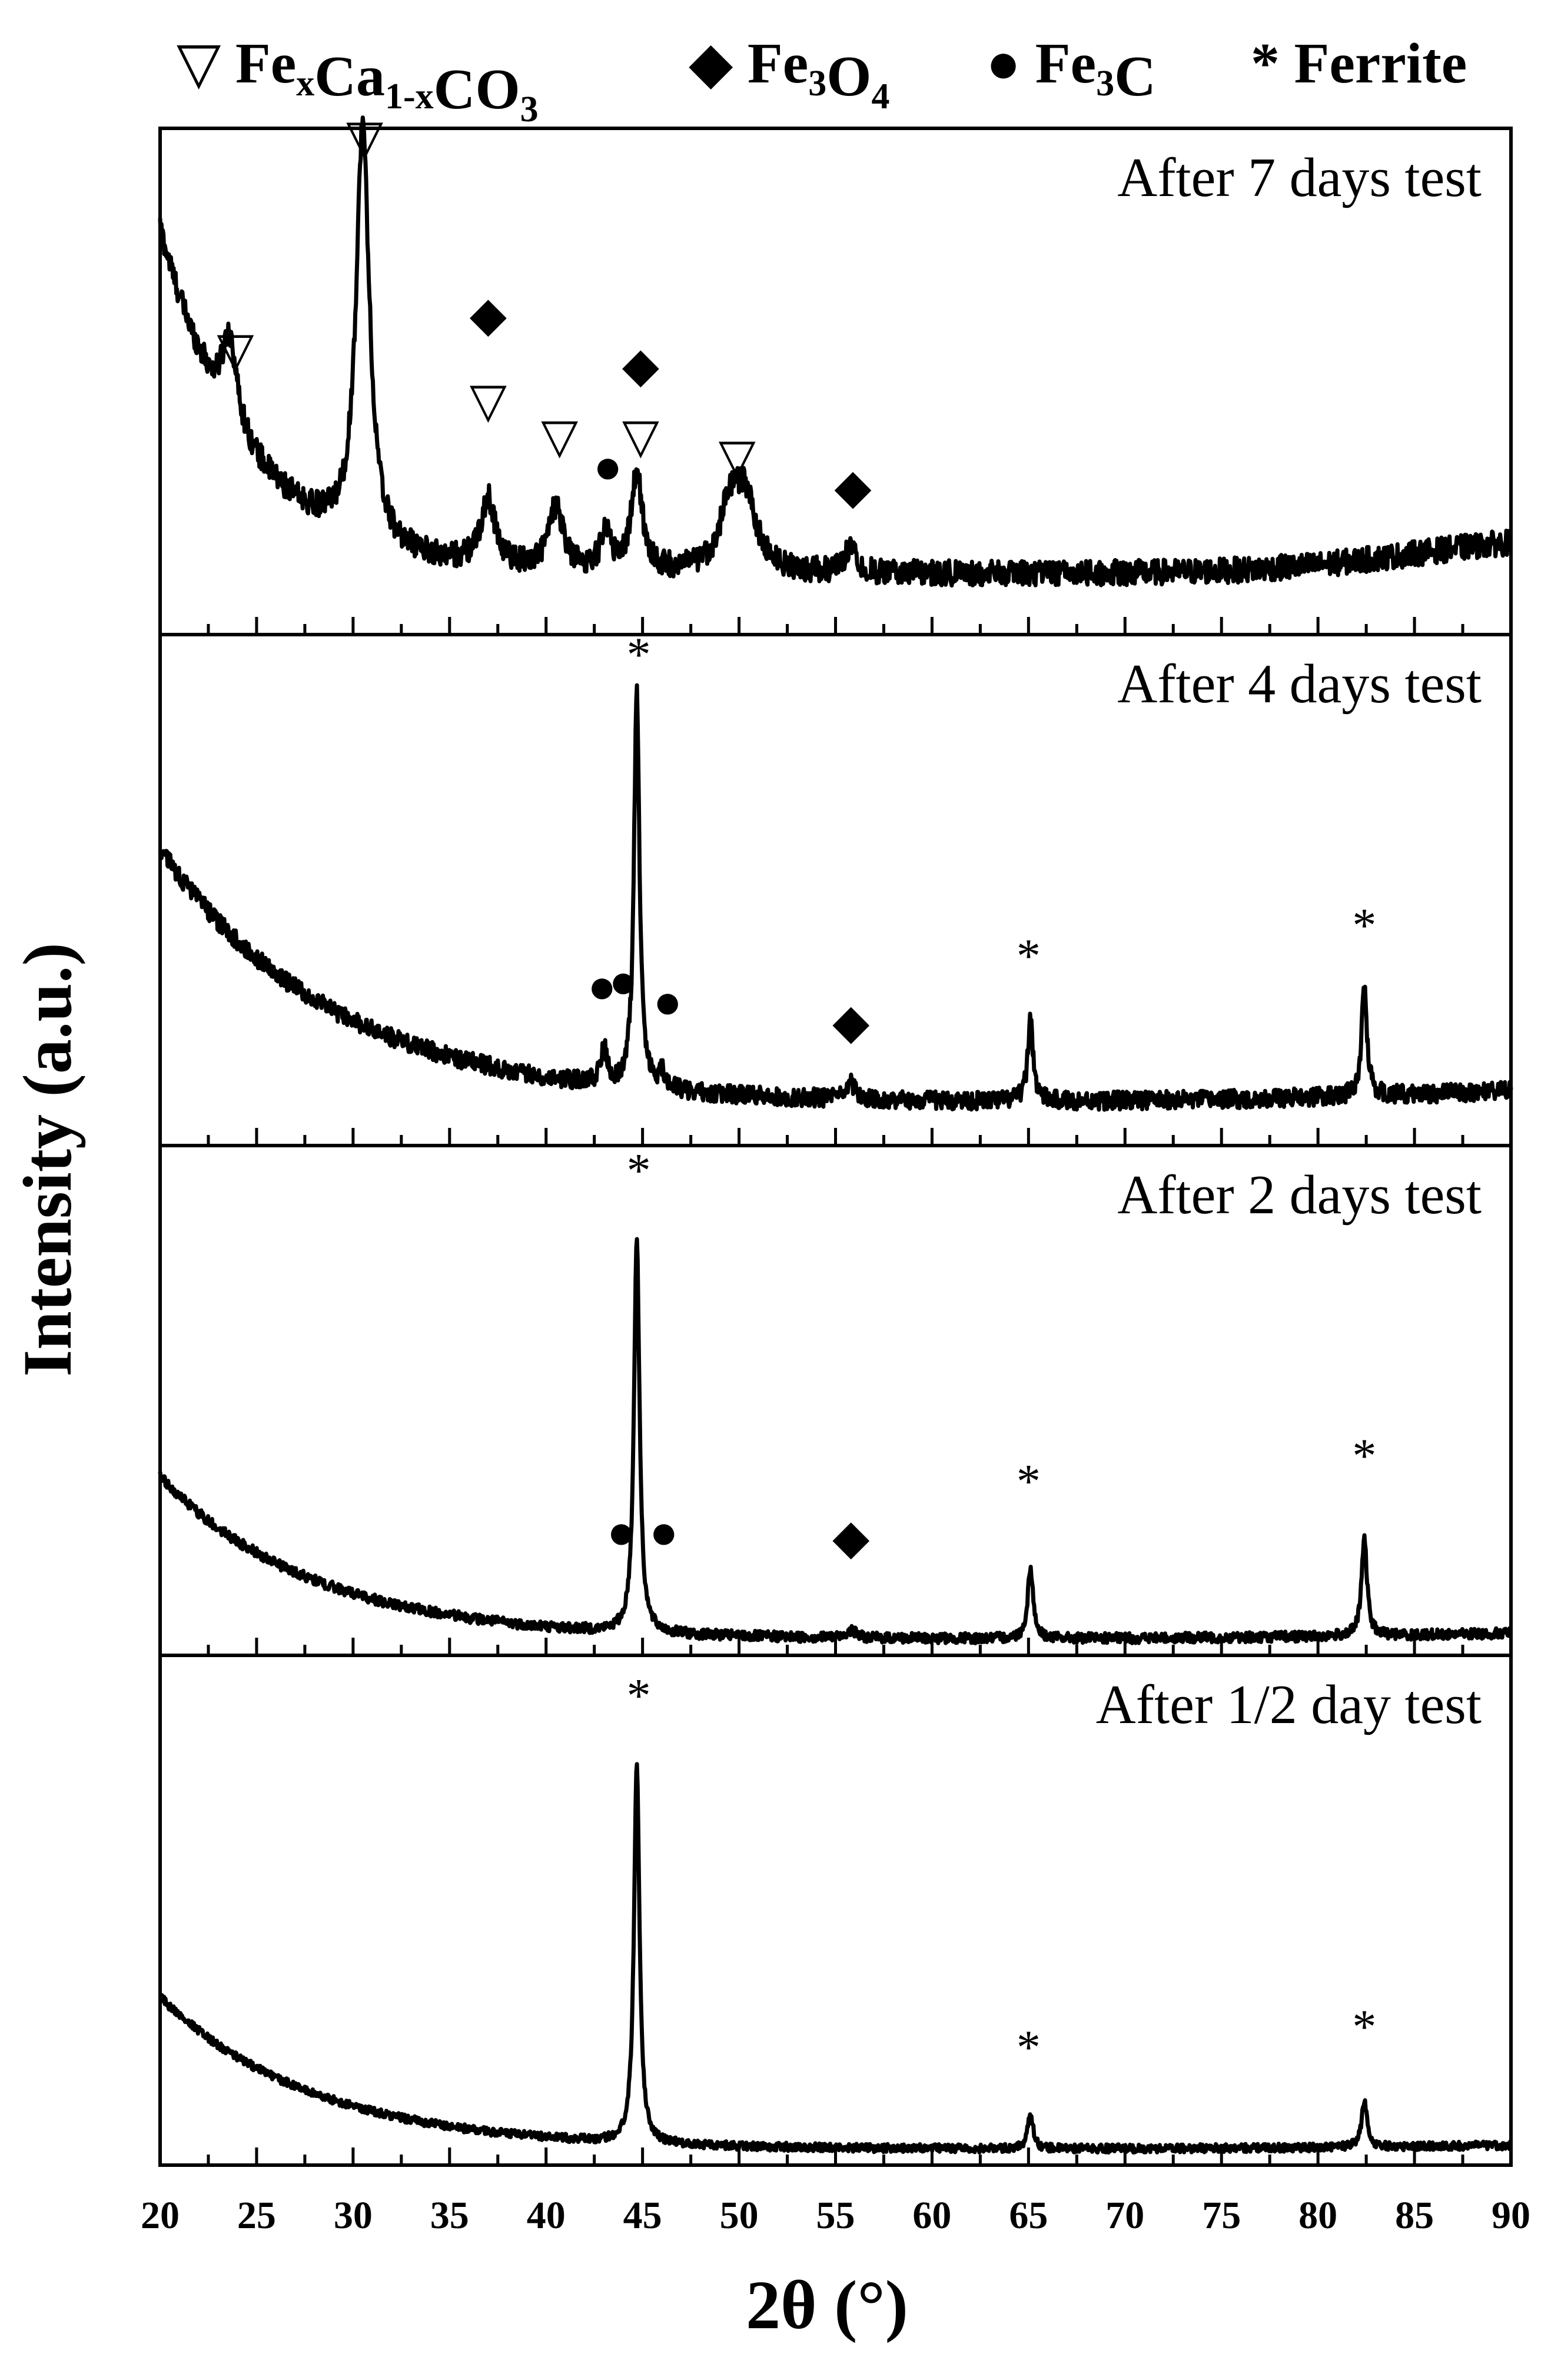 This screenshot has width=1561, height=2380. Describe the element at coordinates (1414, 2215) in the screenshot. I see `x-tick-label: 85` at that location.